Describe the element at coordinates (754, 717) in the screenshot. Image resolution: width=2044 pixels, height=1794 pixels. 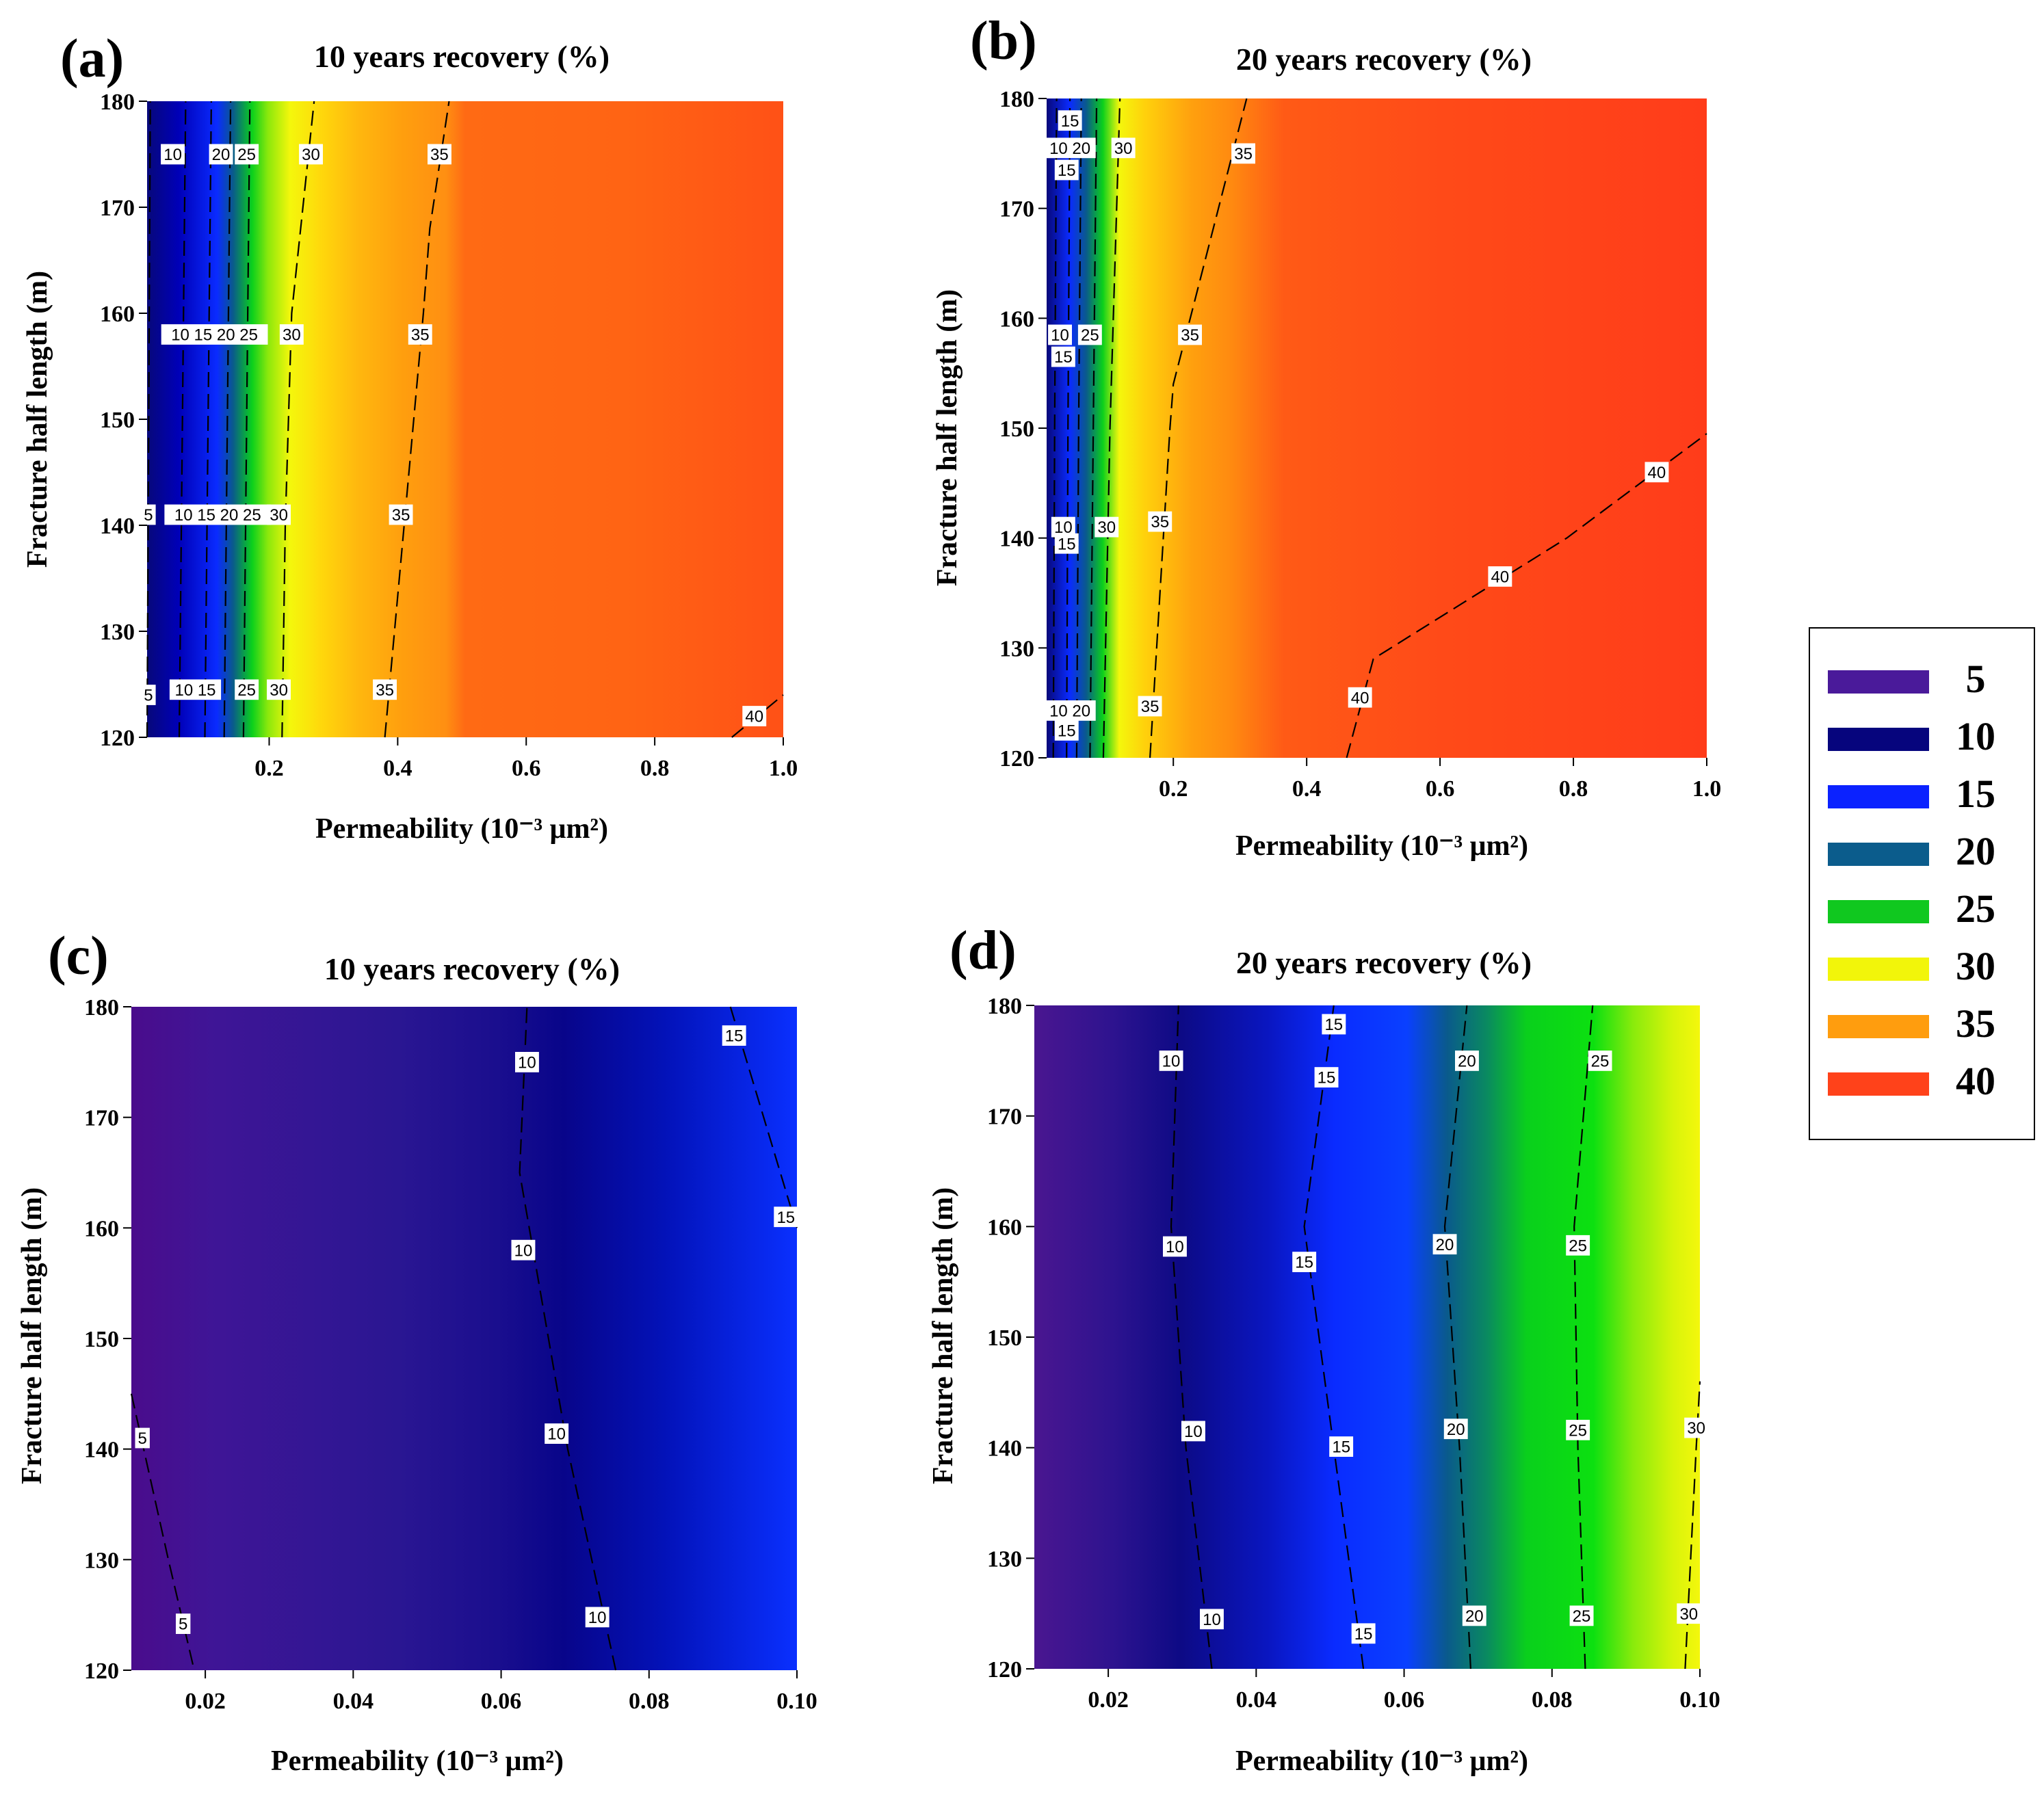
I see `panel-a-contour-label-text: 40` at that location.